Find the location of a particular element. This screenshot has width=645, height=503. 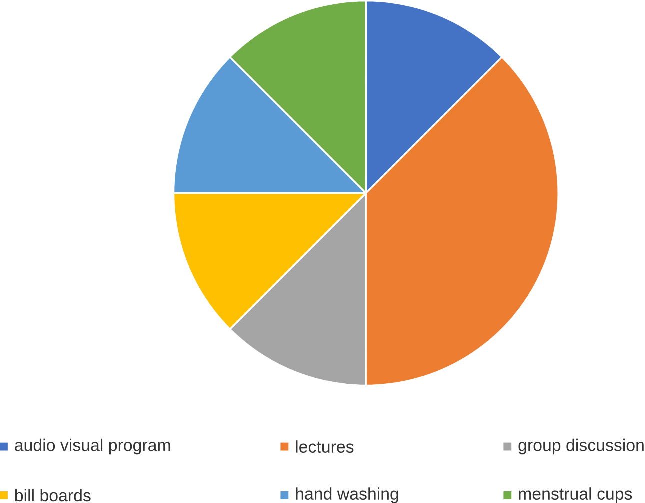

legend-label: bill boards is located at coordinates (53, 495).